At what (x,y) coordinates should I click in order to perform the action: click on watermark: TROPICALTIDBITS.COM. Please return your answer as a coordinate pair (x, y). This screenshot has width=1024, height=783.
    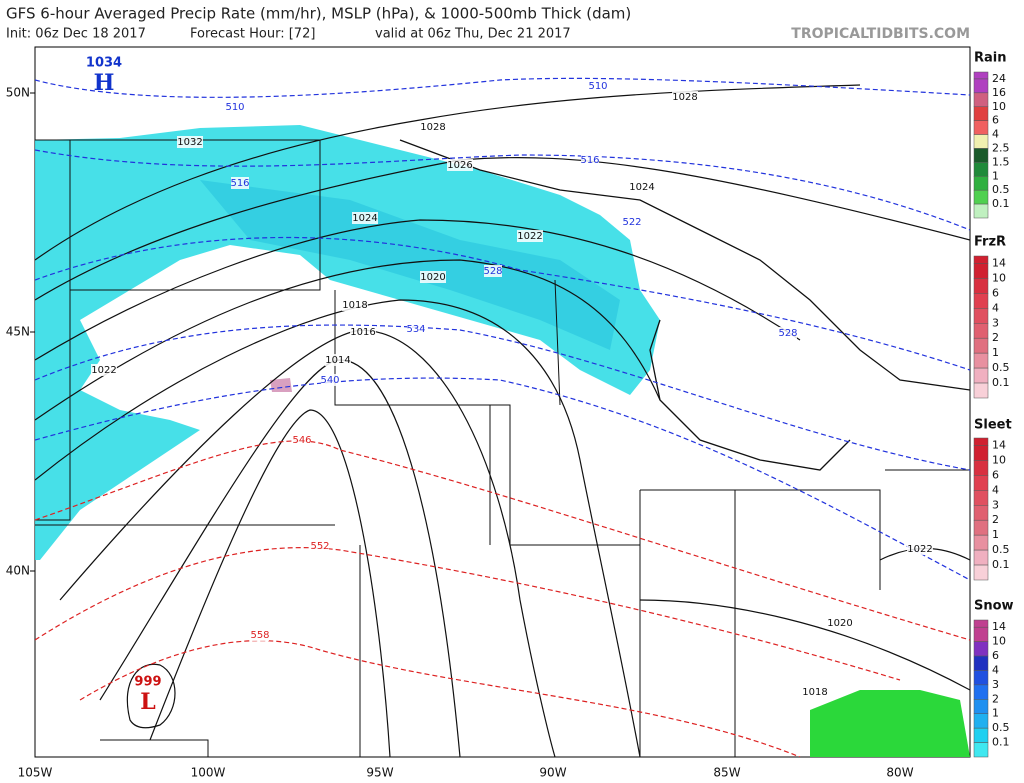
    Looking at the image, I should click on (880, 34).